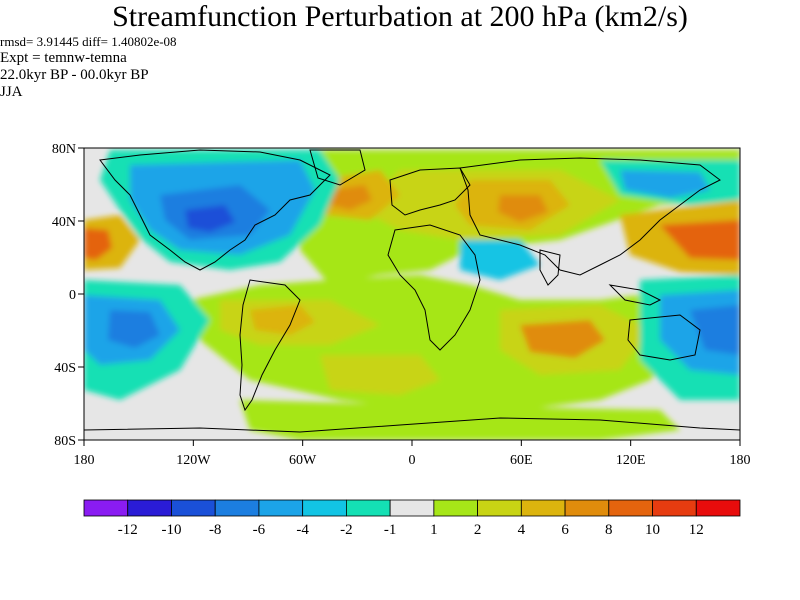 This screenshot has height=600, width=800. Describe the element at coordinates (696, 530) in the screenshot. I see `colorbar-label: 12` at that location.